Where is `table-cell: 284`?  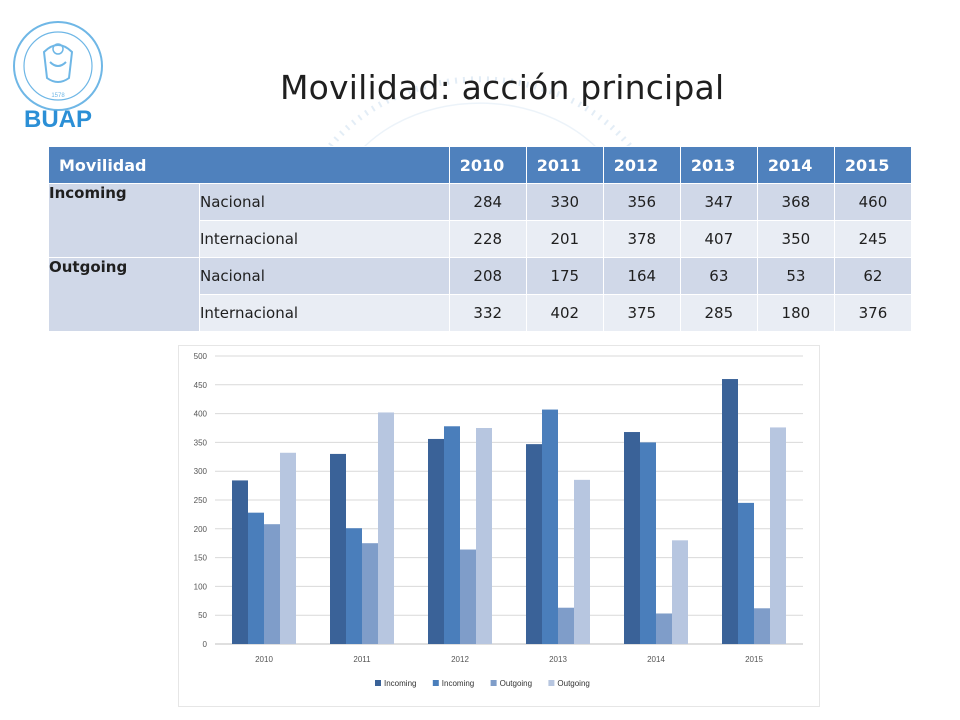 table-cell: 284 is located at coordinates (487, 202).